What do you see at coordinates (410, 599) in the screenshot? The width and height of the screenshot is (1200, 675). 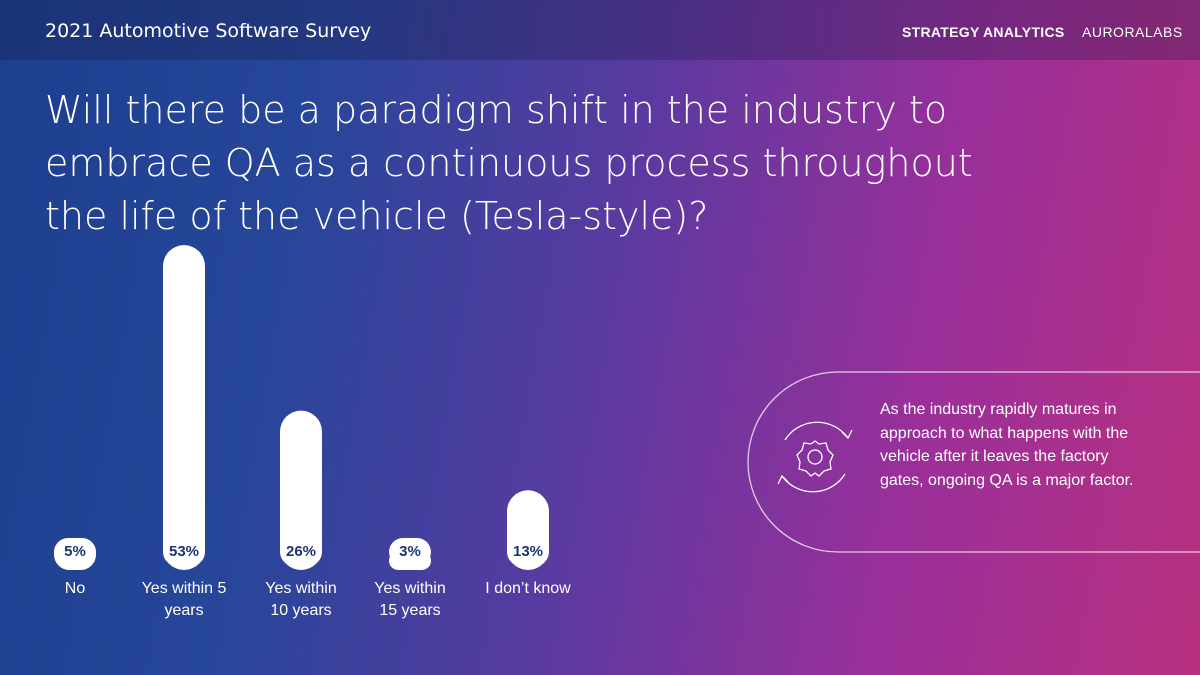 I see `category-label: Yes within 15 years` at bounding box center [410, 599].